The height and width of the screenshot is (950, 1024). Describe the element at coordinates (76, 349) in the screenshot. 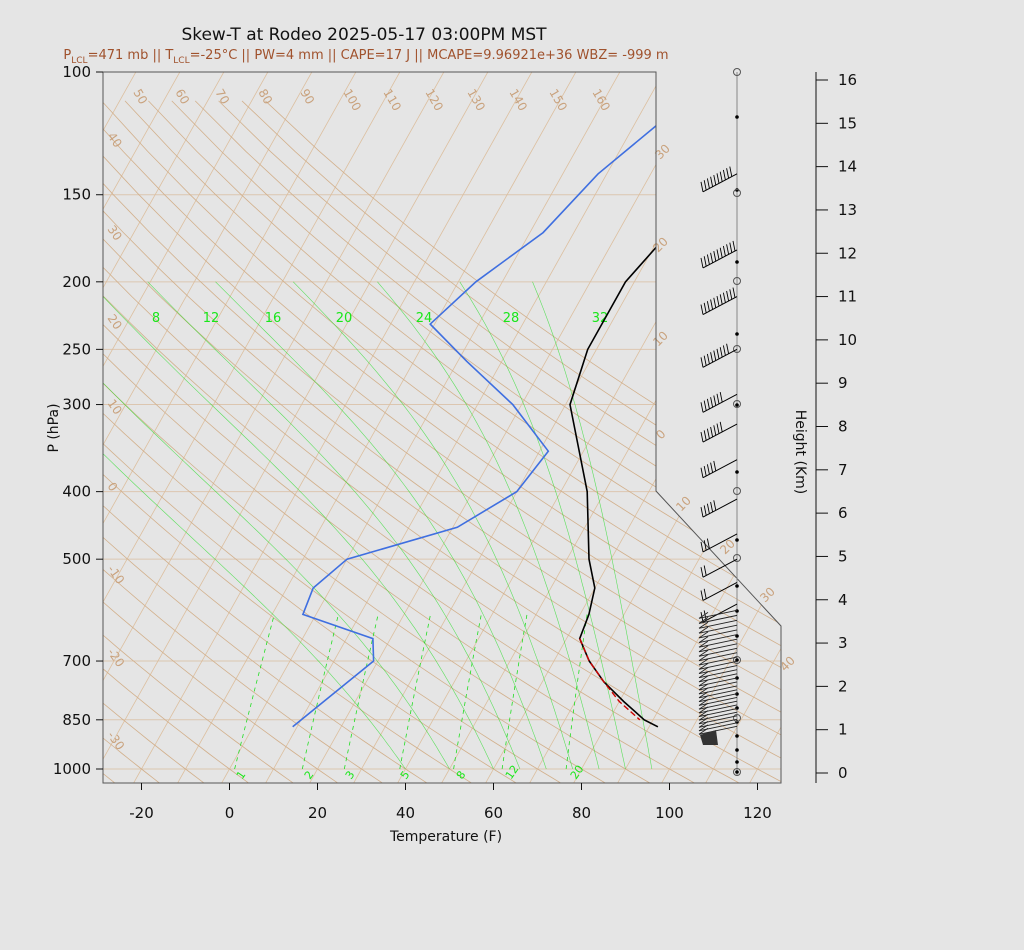

I see `y-tick-label: 250` at that location.